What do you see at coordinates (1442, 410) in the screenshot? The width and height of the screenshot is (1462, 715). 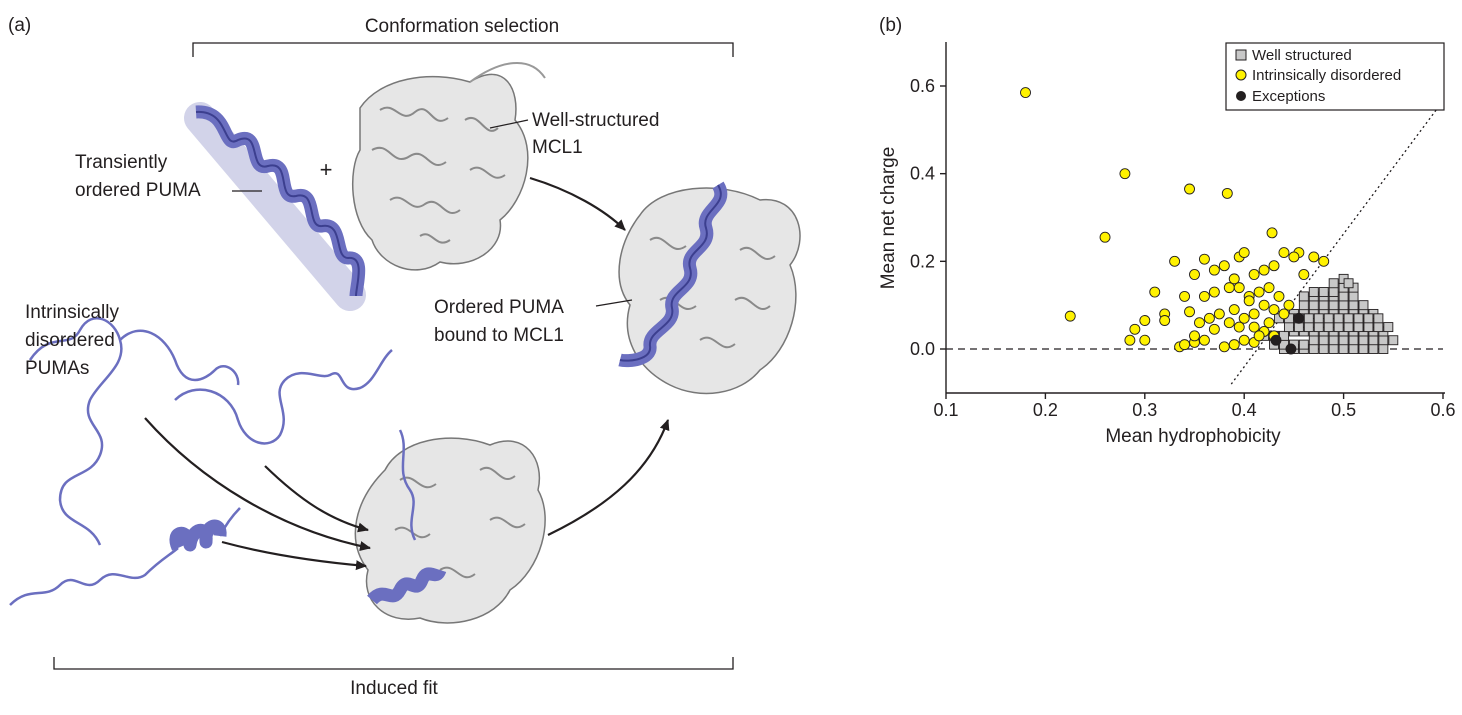 I see `x-tick-label: 0.6` at bounding box center [1442, 410].